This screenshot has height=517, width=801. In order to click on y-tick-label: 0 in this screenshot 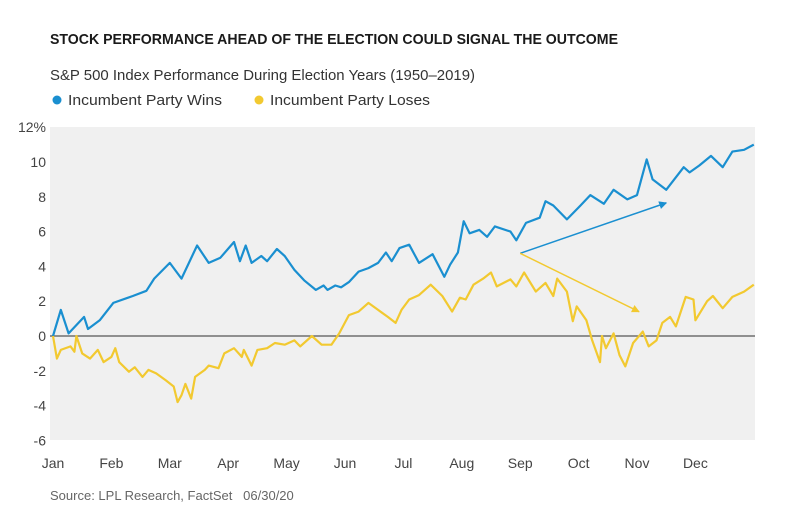, I will do `click(42, 336)`.